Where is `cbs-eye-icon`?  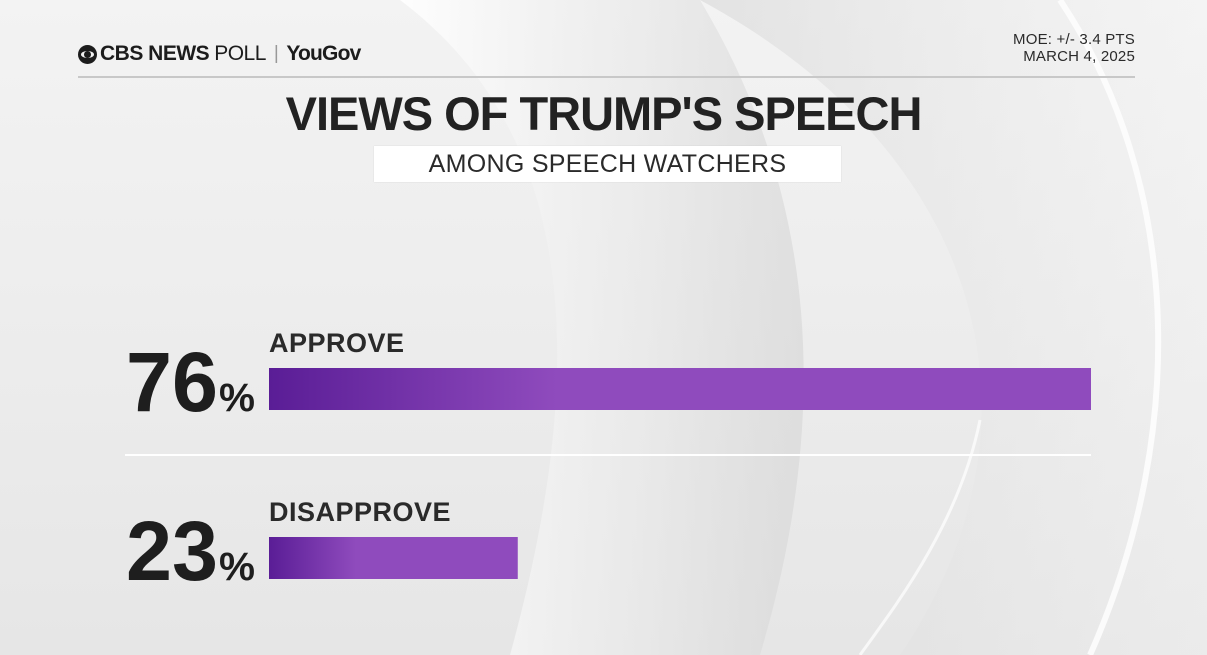
cbs-eye-icon is located at coordinates (87, 54).